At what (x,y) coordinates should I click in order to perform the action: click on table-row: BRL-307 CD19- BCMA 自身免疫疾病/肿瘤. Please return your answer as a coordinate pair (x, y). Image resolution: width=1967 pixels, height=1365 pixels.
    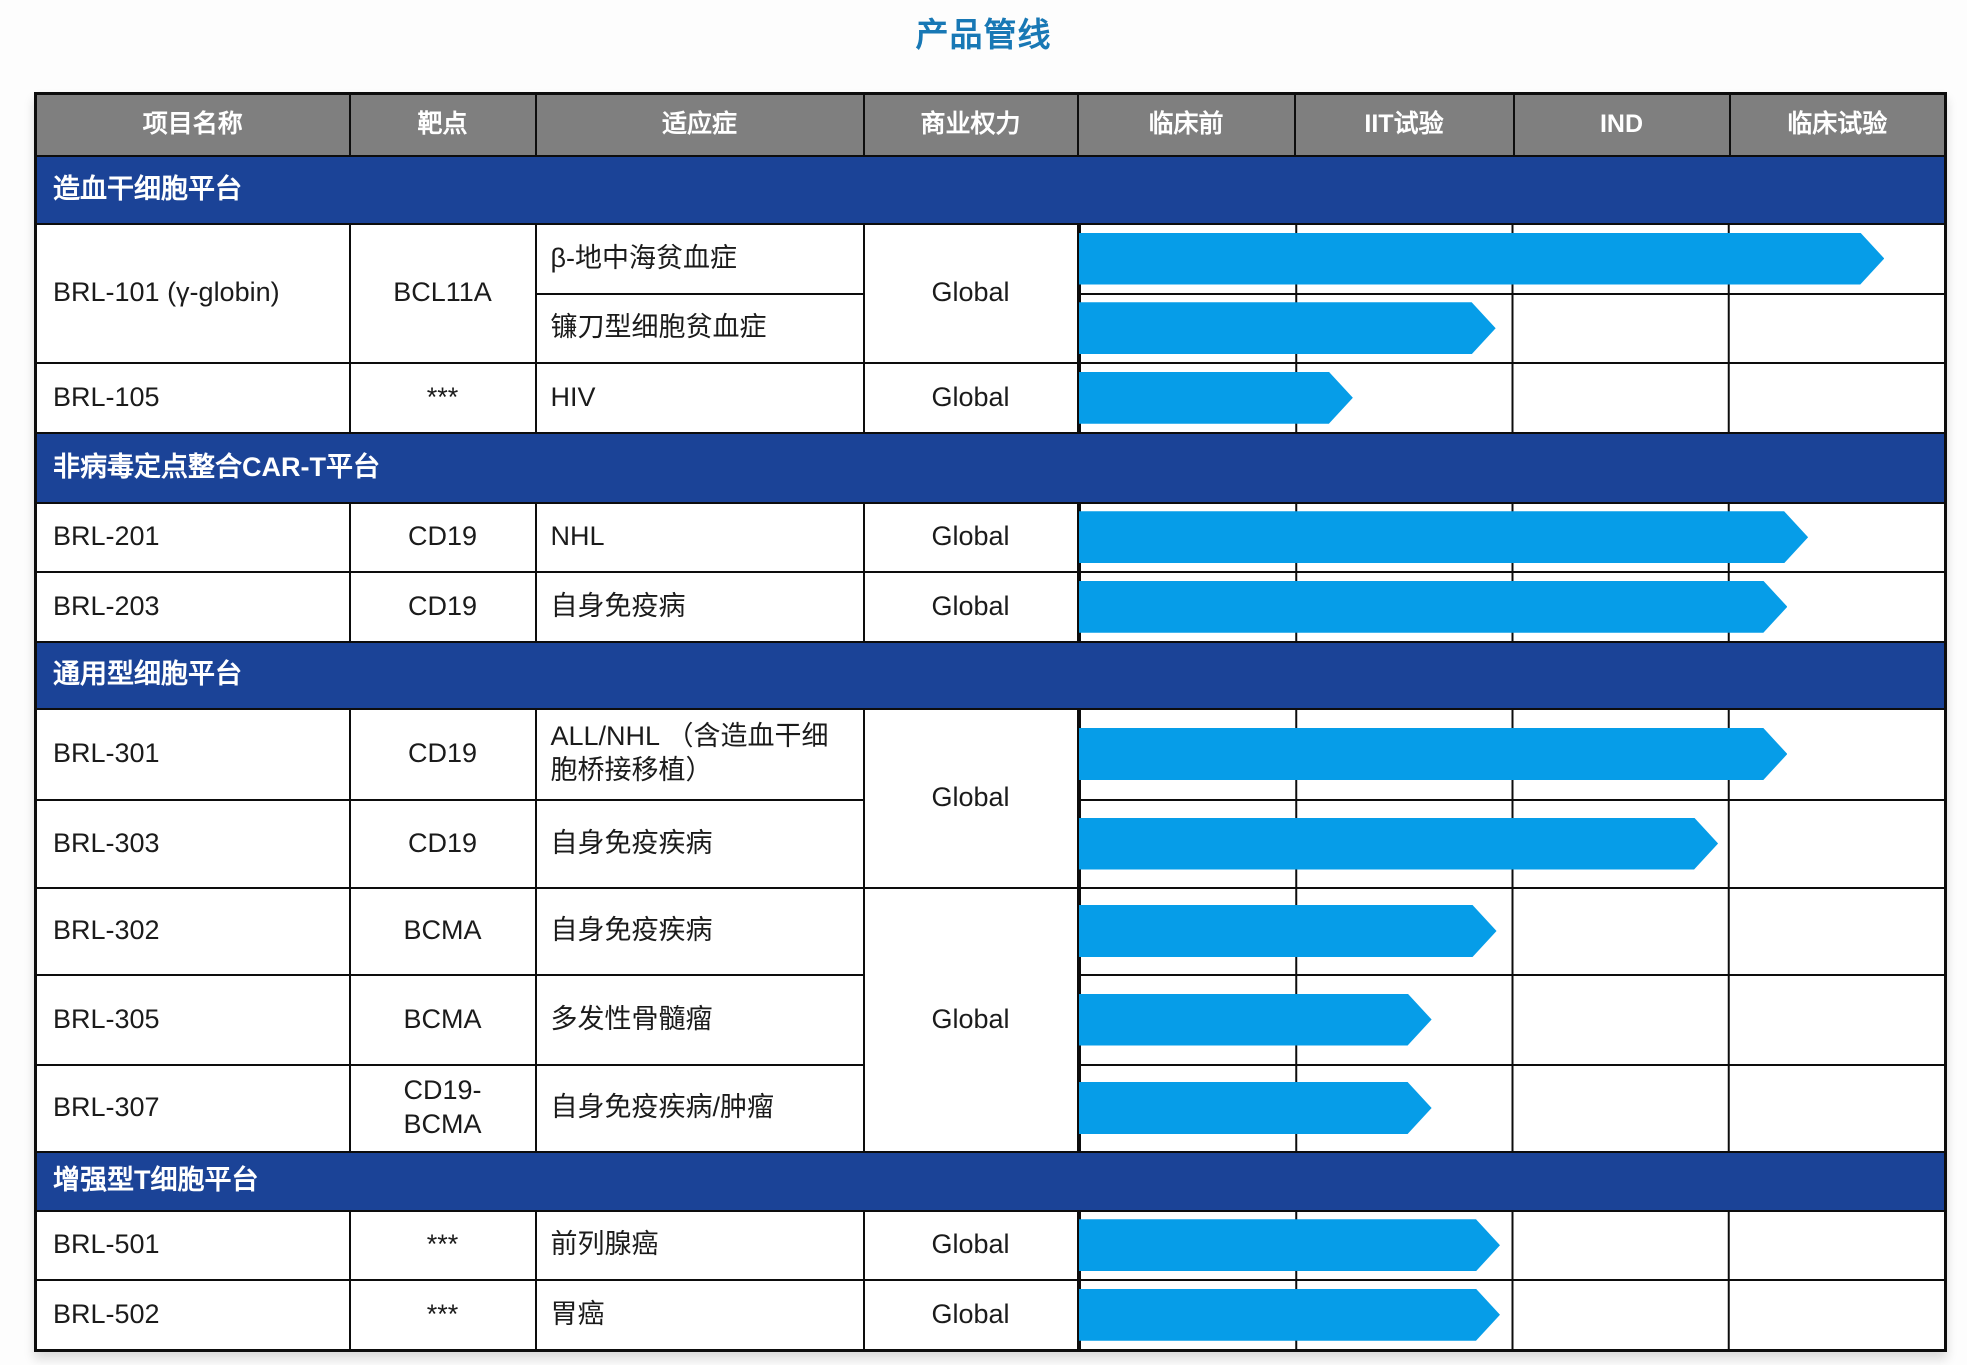
    Looking at the image, I should click on (990, 1108).